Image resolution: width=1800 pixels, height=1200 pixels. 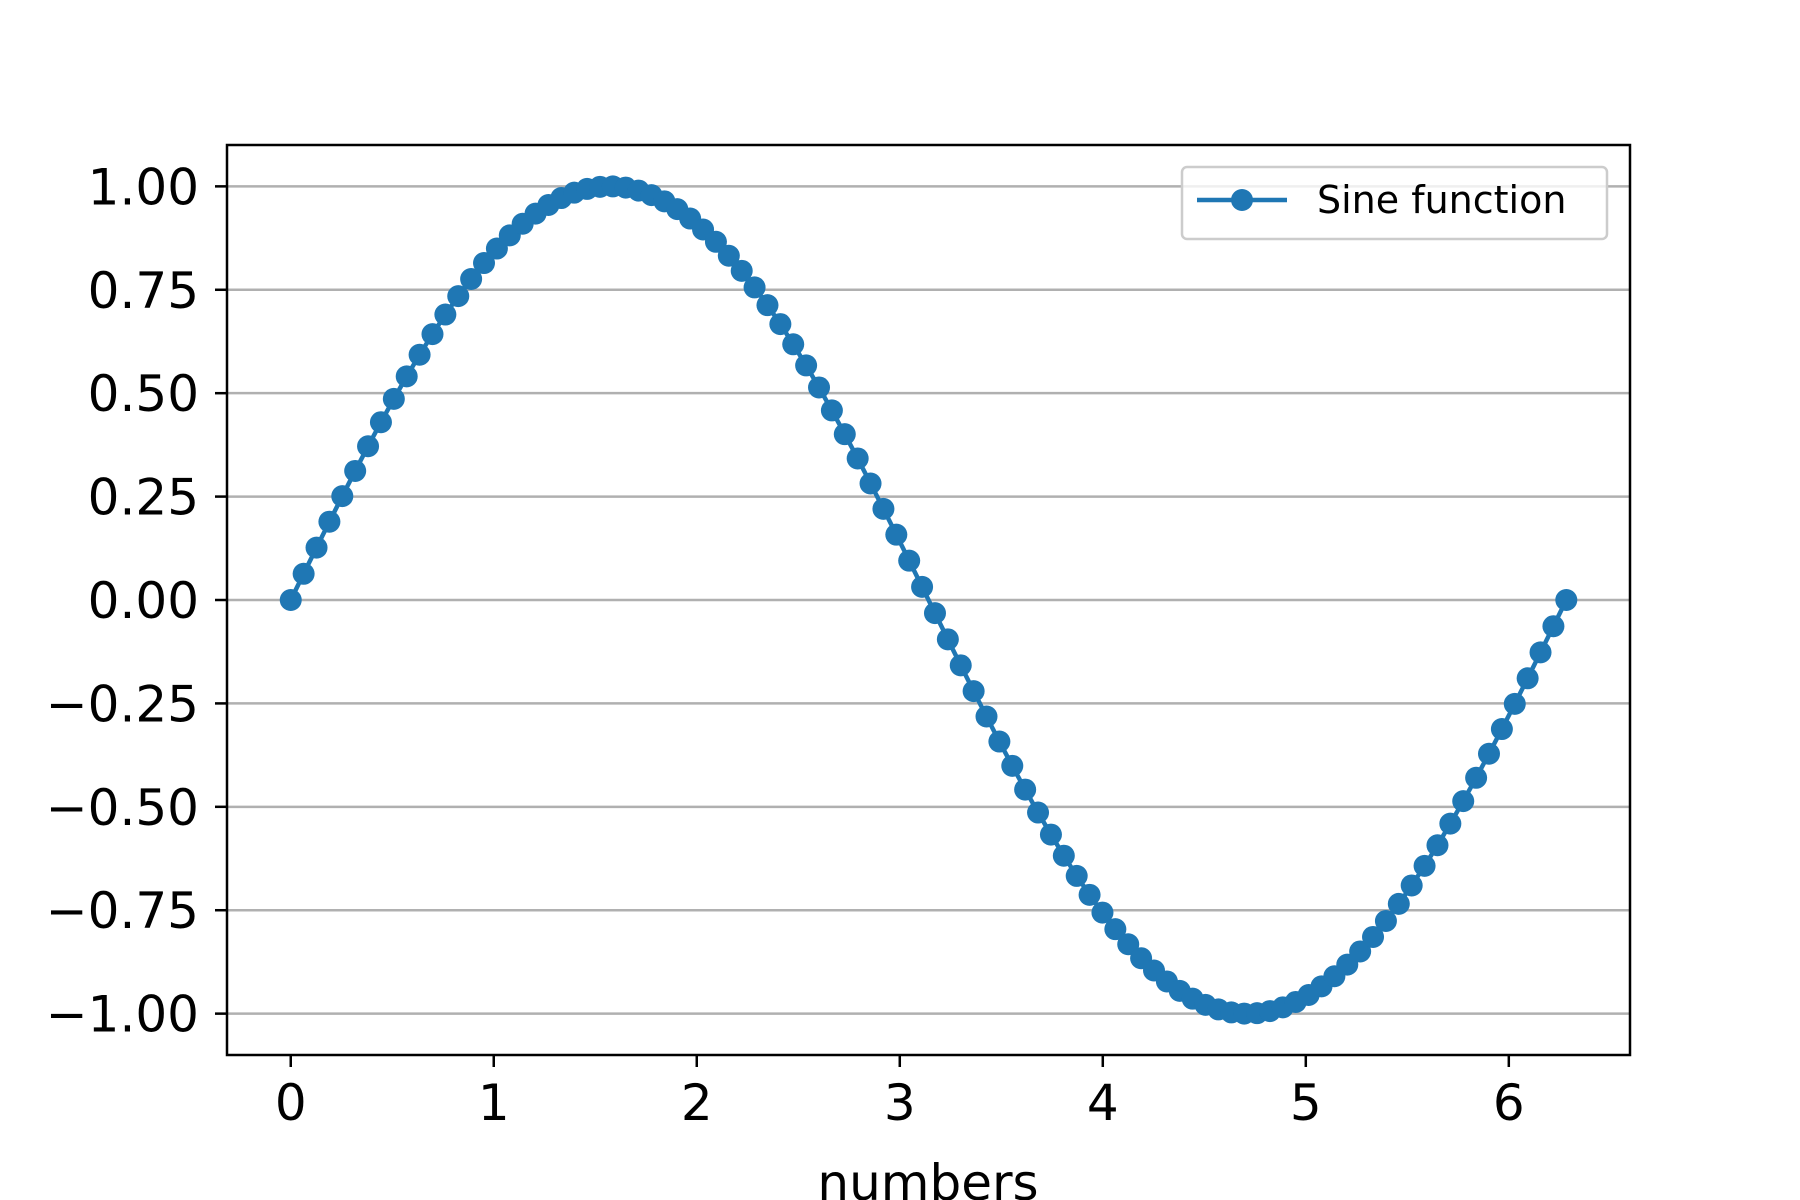 I want to click on y-tick-label: −0.75, so click(x=122, y=911).